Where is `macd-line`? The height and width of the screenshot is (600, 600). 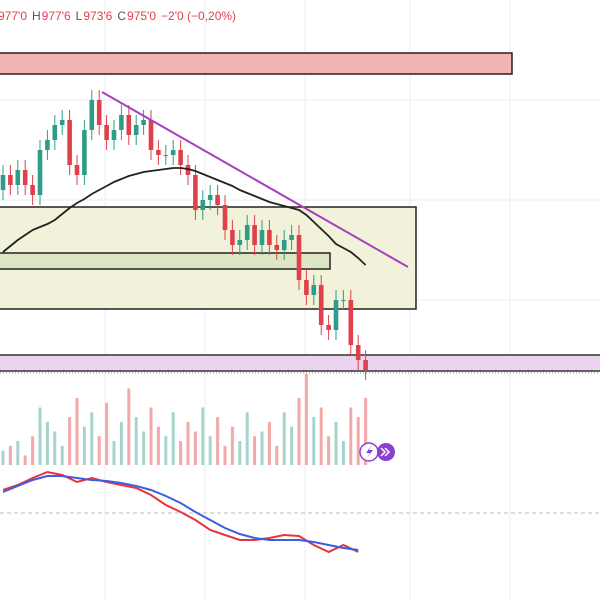
macd-line is located at coordinates (180, 513).